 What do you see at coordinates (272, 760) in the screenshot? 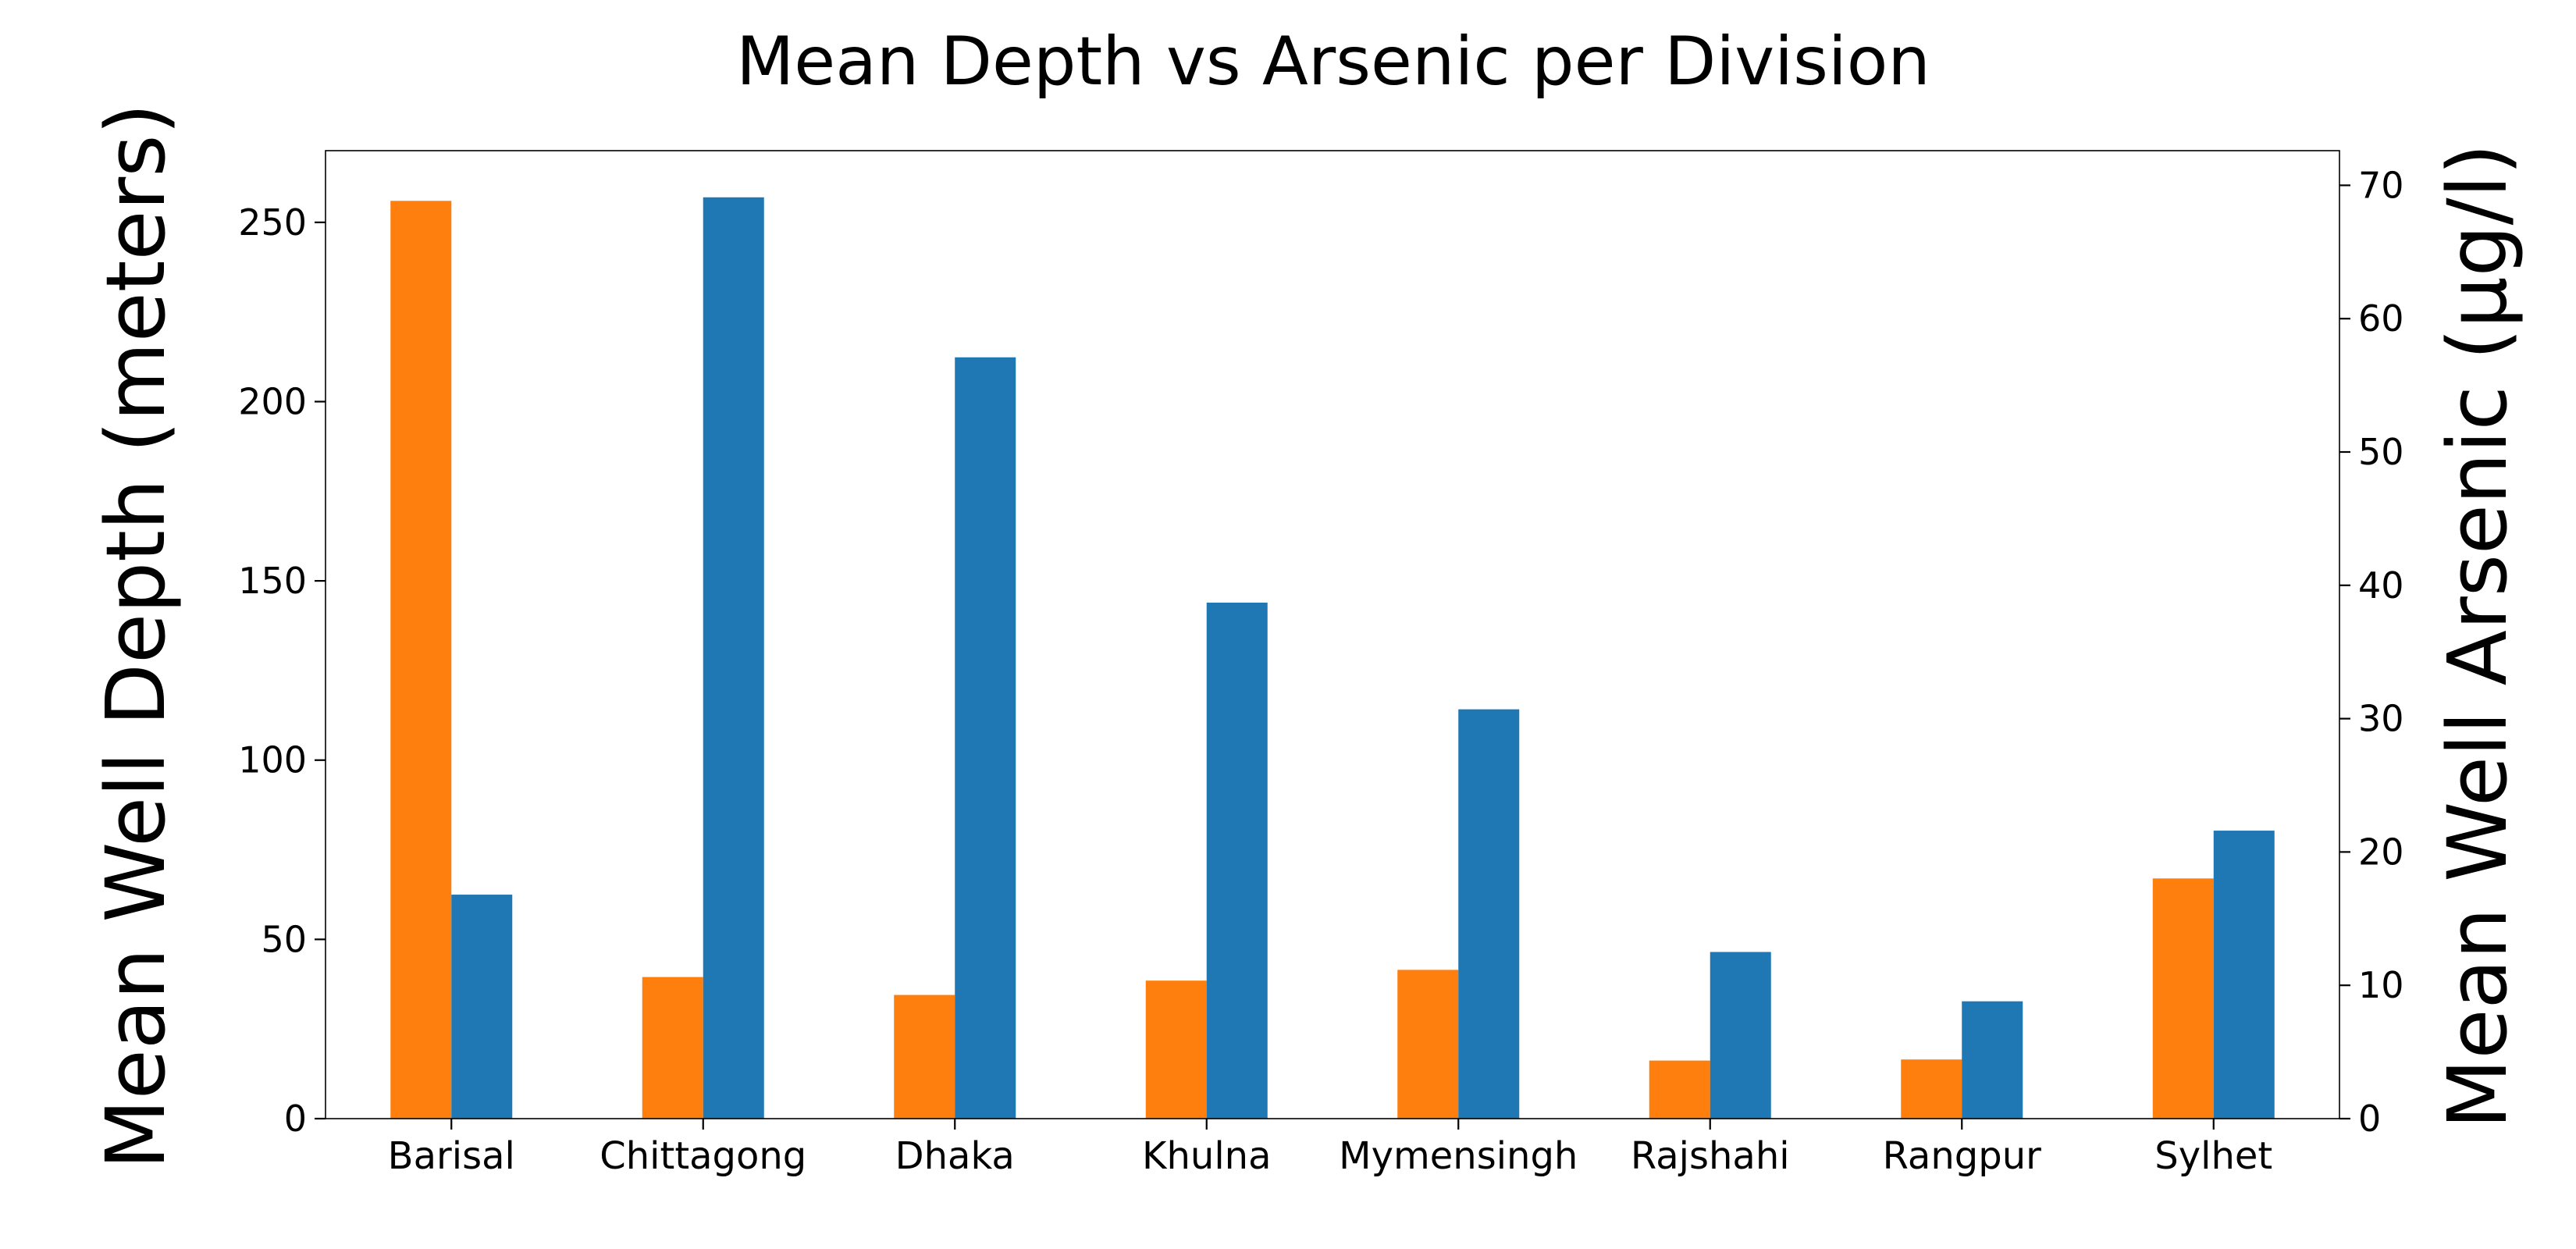
I see `left-tick-label: 100` at bounding box center [272, 760].